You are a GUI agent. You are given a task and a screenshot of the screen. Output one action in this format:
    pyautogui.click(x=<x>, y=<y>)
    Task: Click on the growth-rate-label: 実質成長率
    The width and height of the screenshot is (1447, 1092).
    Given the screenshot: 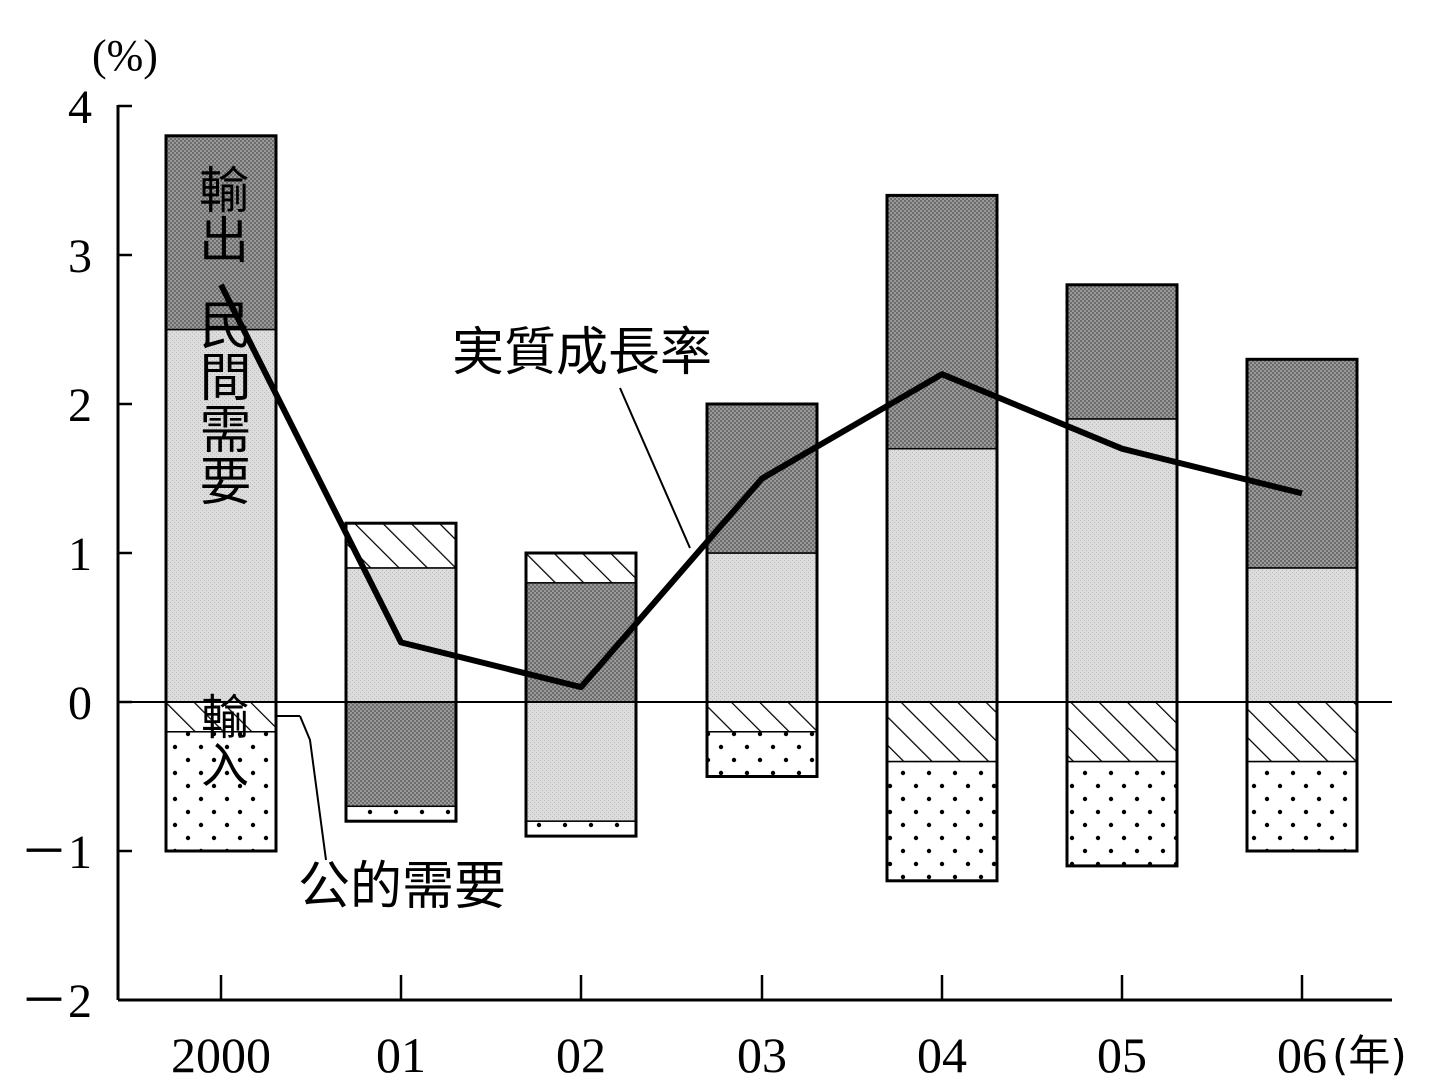 What is the action you would take?
    pyautogui.click(x=582, y=353)
    